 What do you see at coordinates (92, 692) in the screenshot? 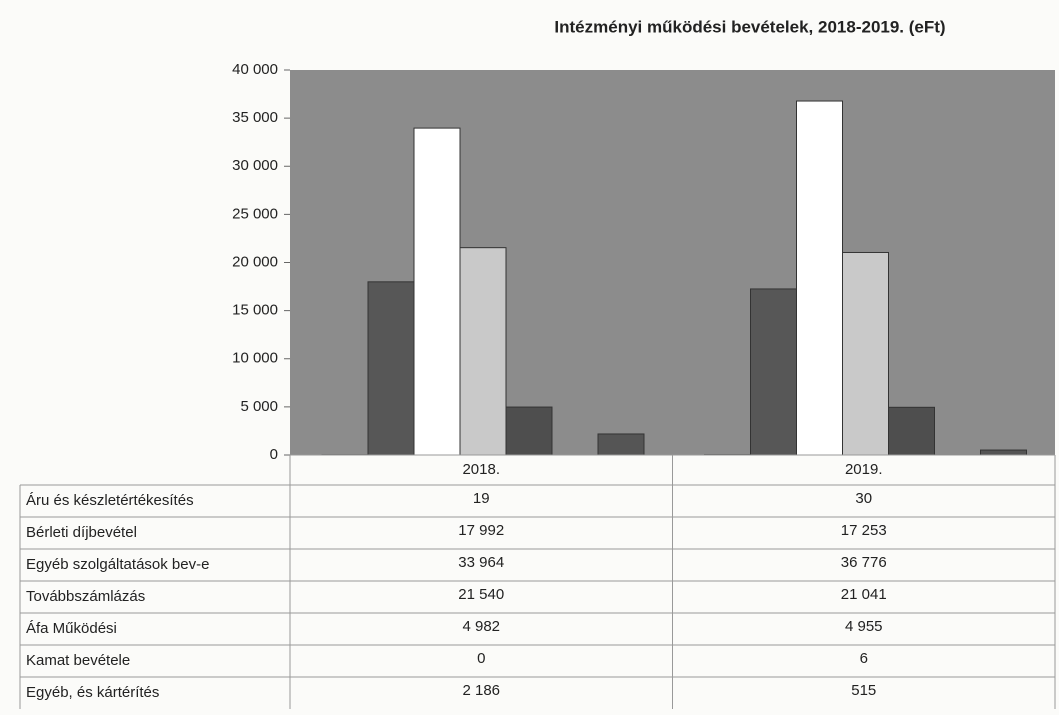
I see `row-label: Egyéb, és kártérítés` at bounding box center [92, 692].